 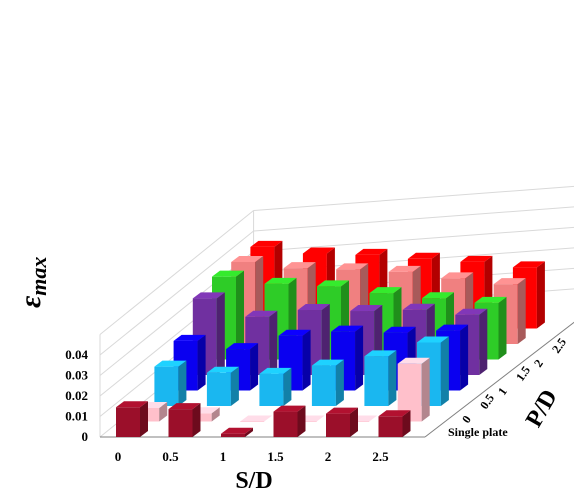 I want to click on x-tick-label: 1, so click(x=223, y=456).